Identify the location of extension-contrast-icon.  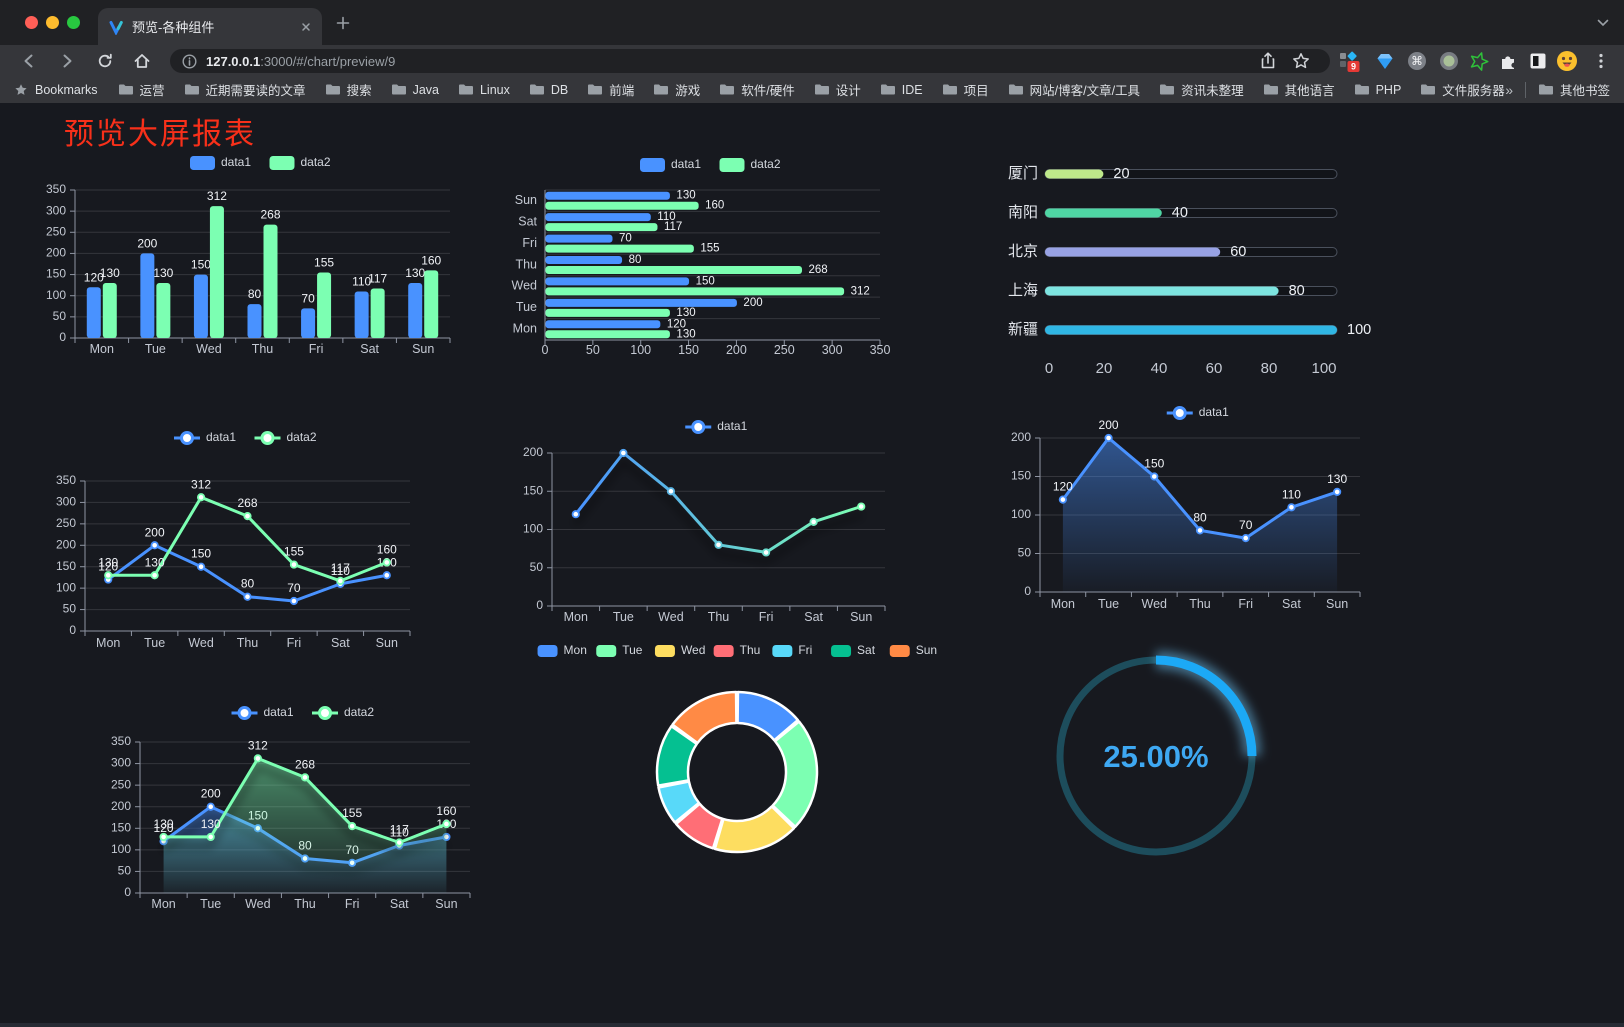
(1538, 61).